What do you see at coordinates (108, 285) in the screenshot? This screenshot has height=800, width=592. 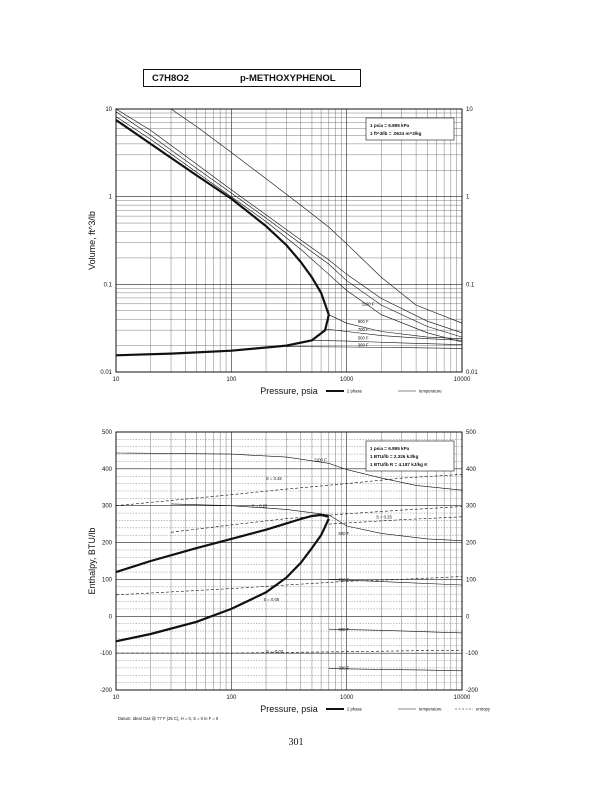 I see `y-tick-label: 0.1` at bounding box center [108, 285].